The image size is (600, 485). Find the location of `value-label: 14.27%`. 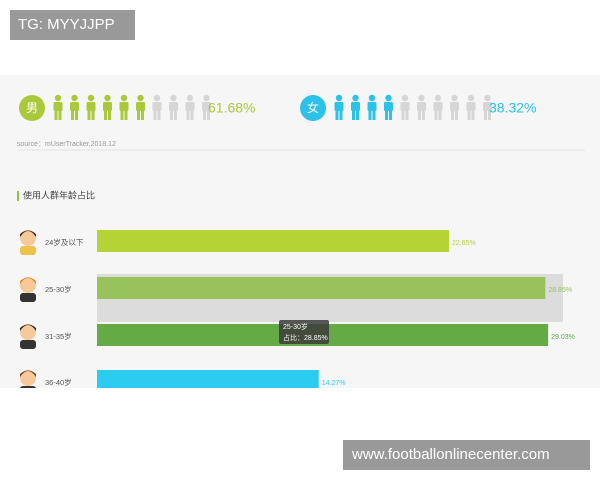

value-label: 14.27% is located at coordinates (334, 383).